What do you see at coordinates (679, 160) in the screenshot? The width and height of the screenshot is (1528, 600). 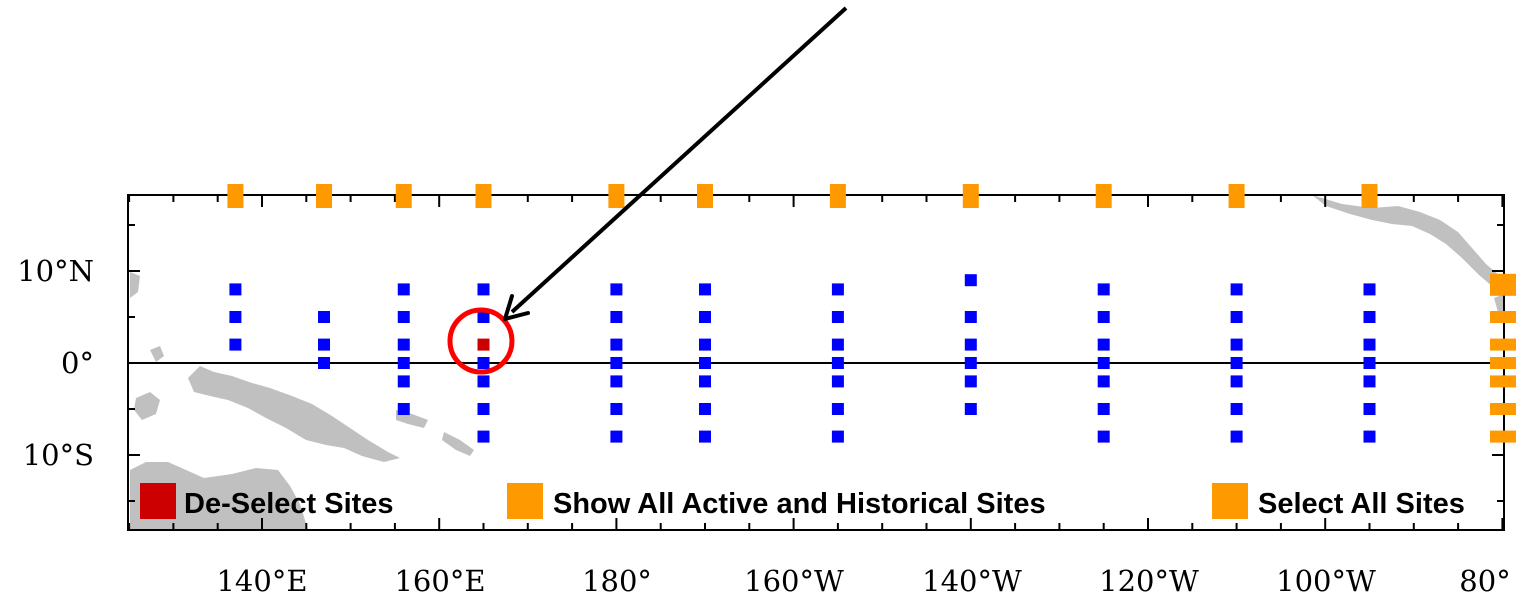 I see `arrow-shaft` at bounding box center [679, 160].